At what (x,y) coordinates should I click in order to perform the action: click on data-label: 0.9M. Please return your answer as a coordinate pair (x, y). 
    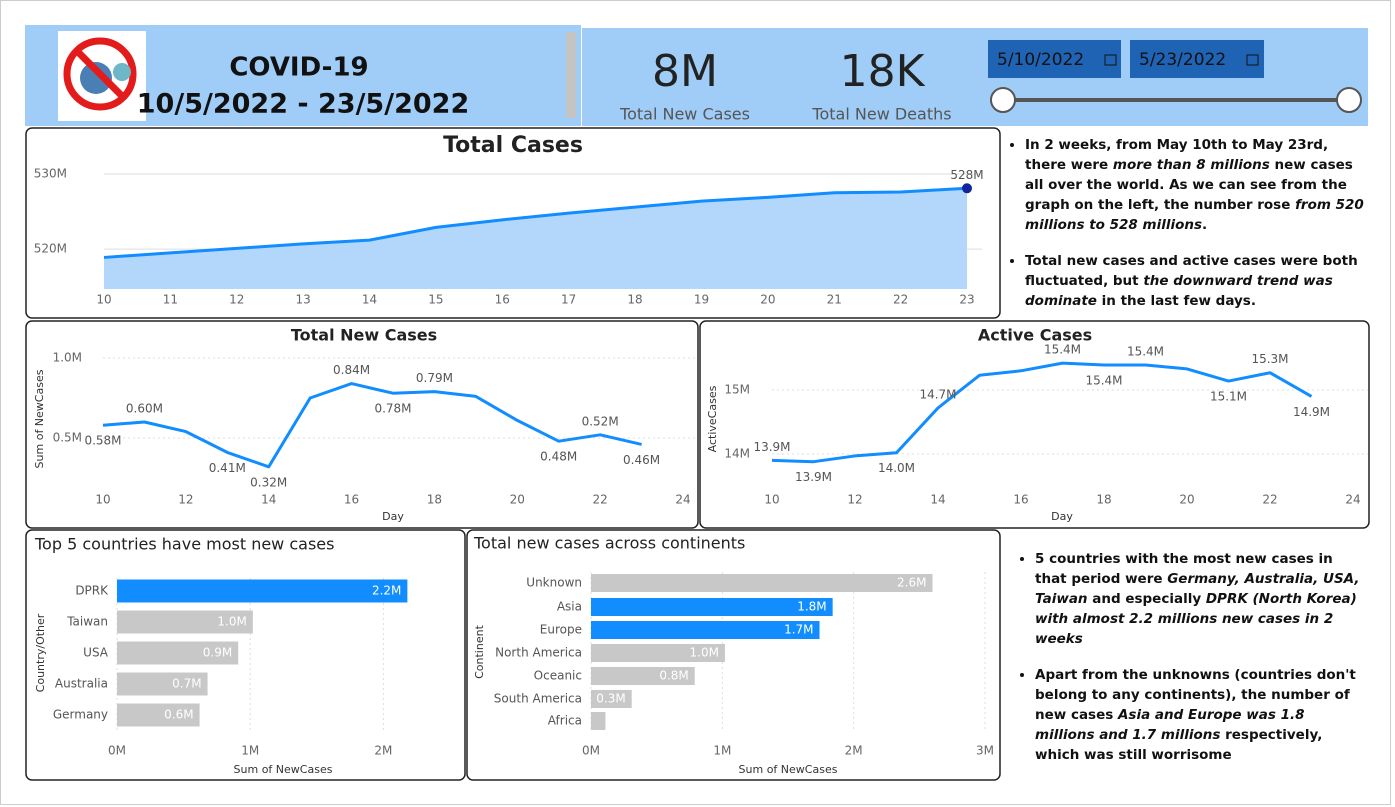
    Looking at the image, I should click on (217, 653).